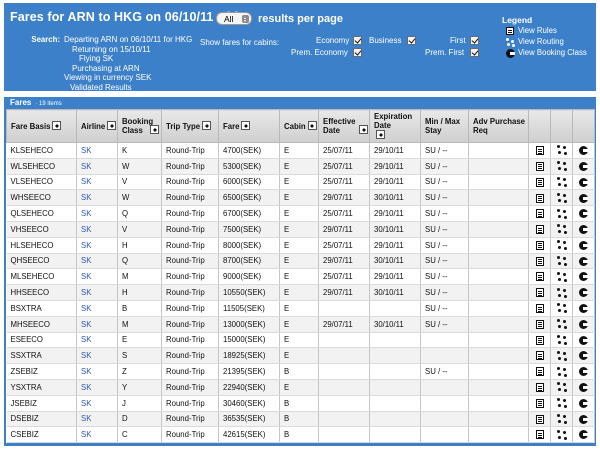 This screenshot has width=600, height=450. I want to click on cabin-business-checkbox, so click(411, 40).